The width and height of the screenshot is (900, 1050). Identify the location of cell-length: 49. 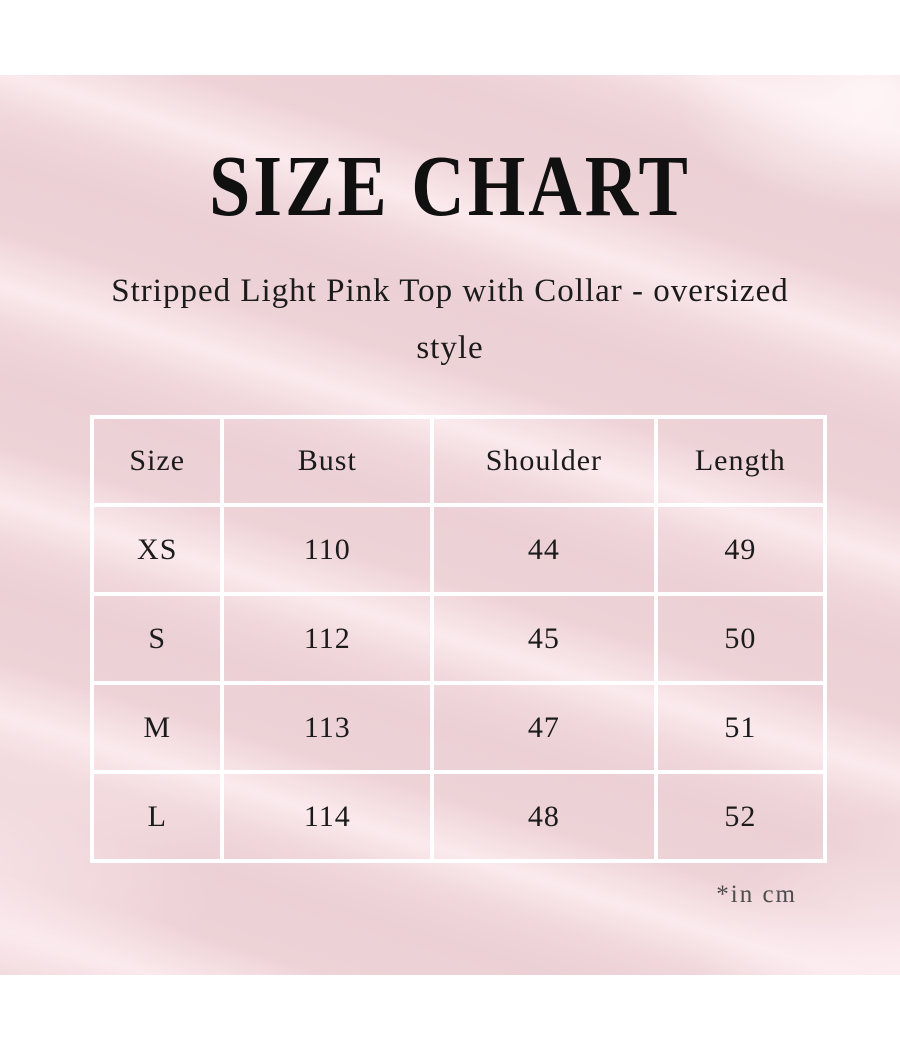
(740, 549).